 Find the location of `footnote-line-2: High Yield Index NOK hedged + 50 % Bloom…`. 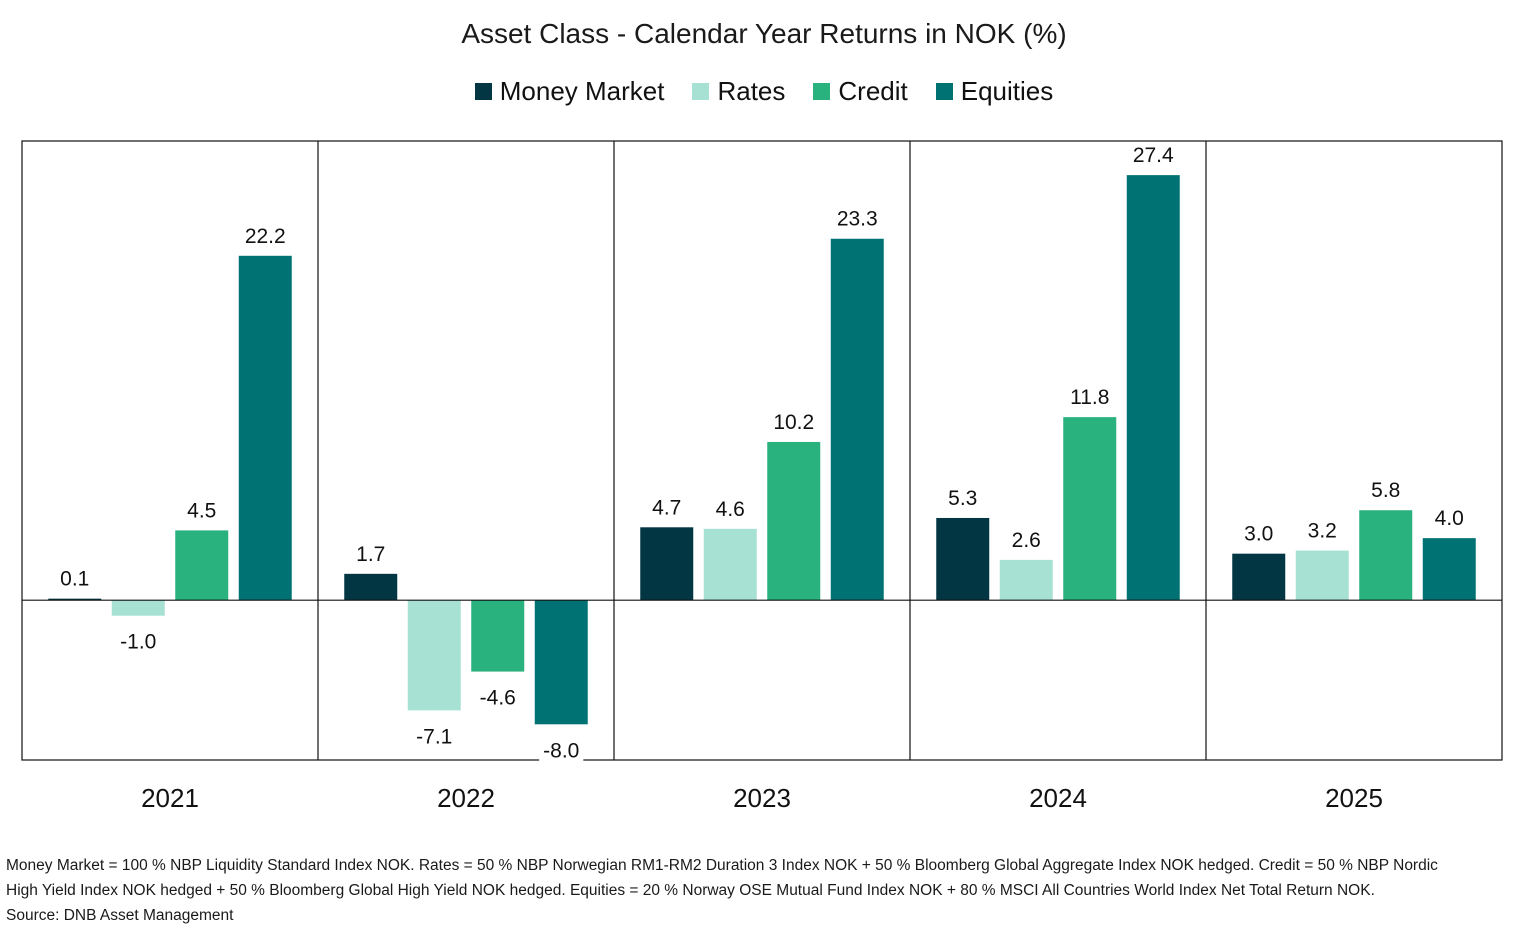

footnote-line-2: High Yield Index NOK hedged + 50 % Bloom… is located at coordinates (690, 890).